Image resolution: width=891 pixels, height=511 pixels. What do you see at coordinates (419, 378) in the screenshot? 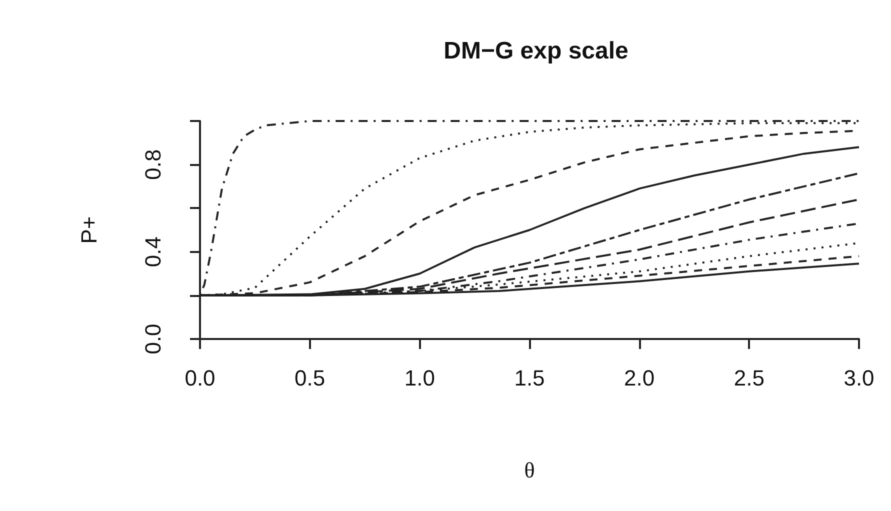
I see `x-tick-label: 1.0` at bounding box center [419, 378].